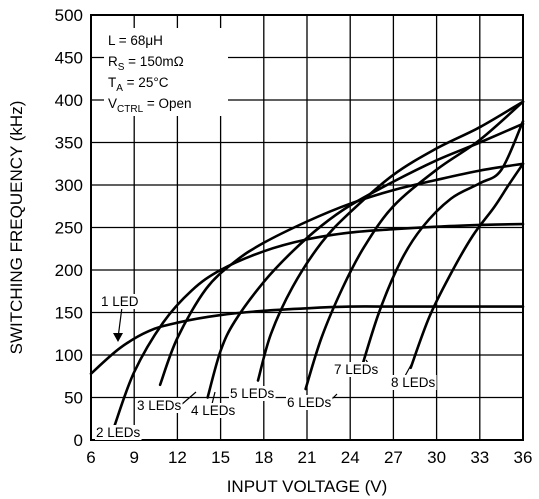  Describe the element at coordinates (252, 393) in the screenshot. I see `label-5-leds: 5 LEDs` at that location.